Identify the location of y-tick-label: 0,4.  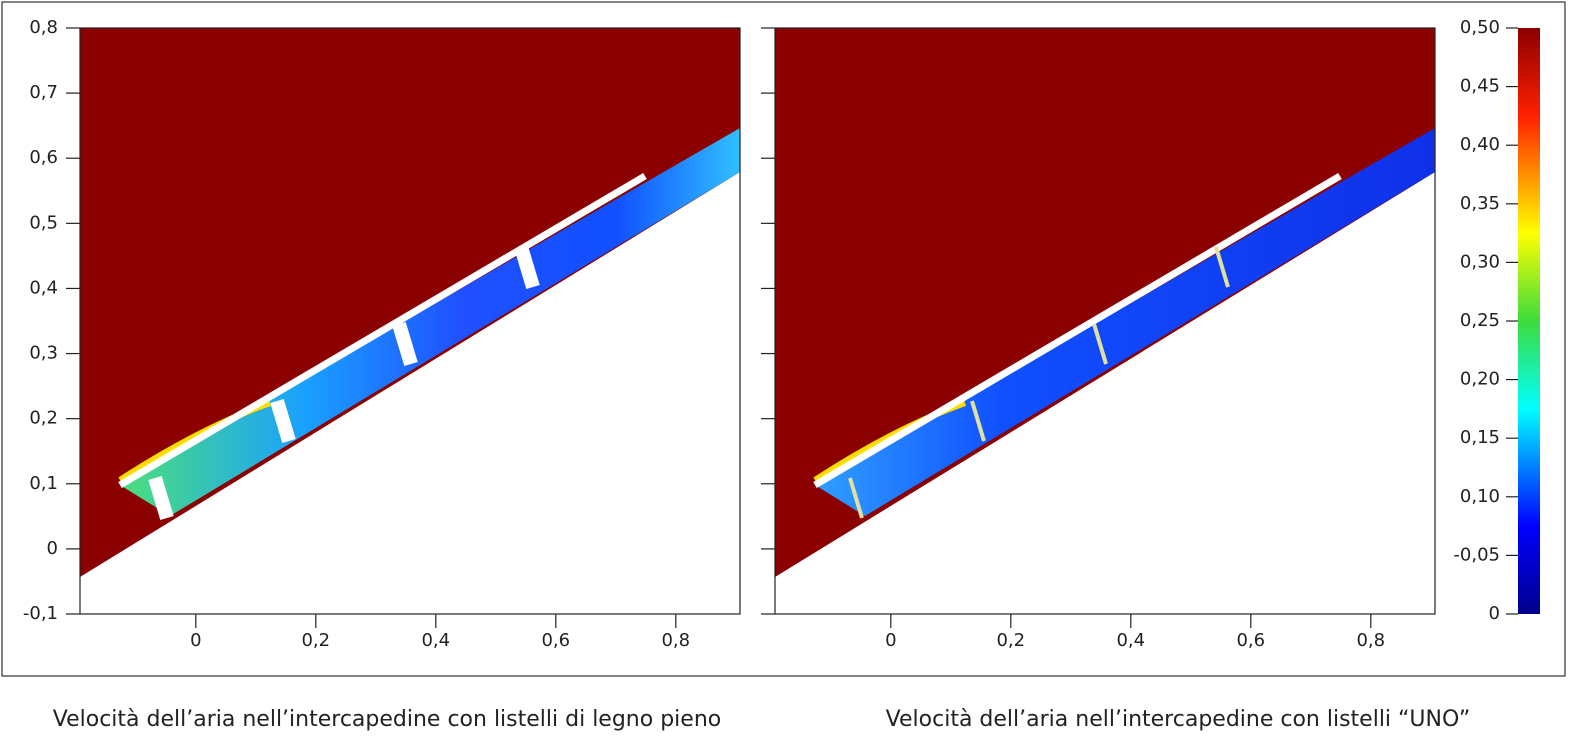
(43, 287).